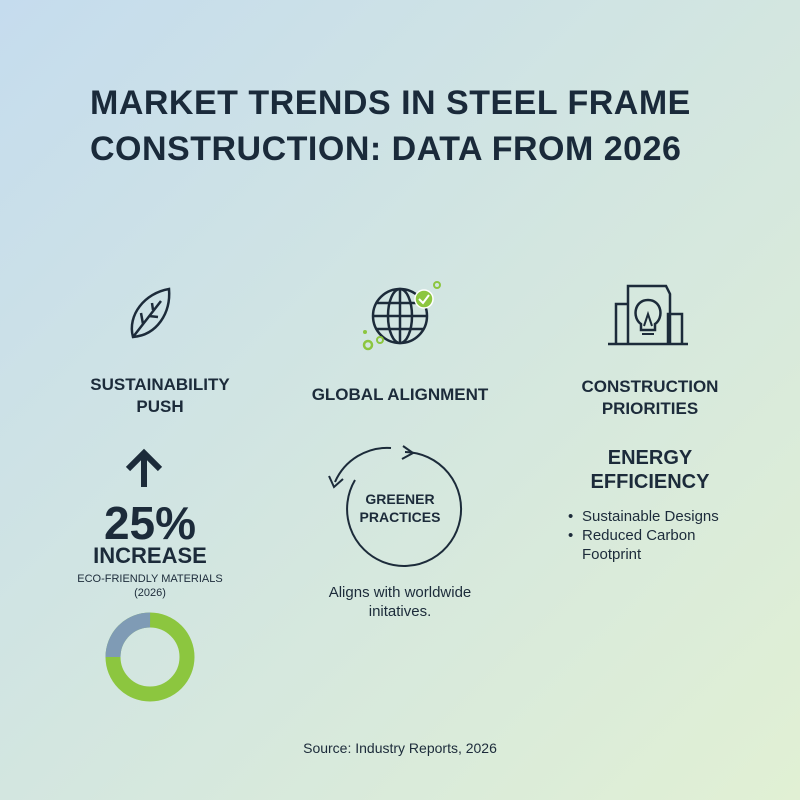  I want to click on bullet-text: Reduced Carbon Footprint, so click(639, 545).